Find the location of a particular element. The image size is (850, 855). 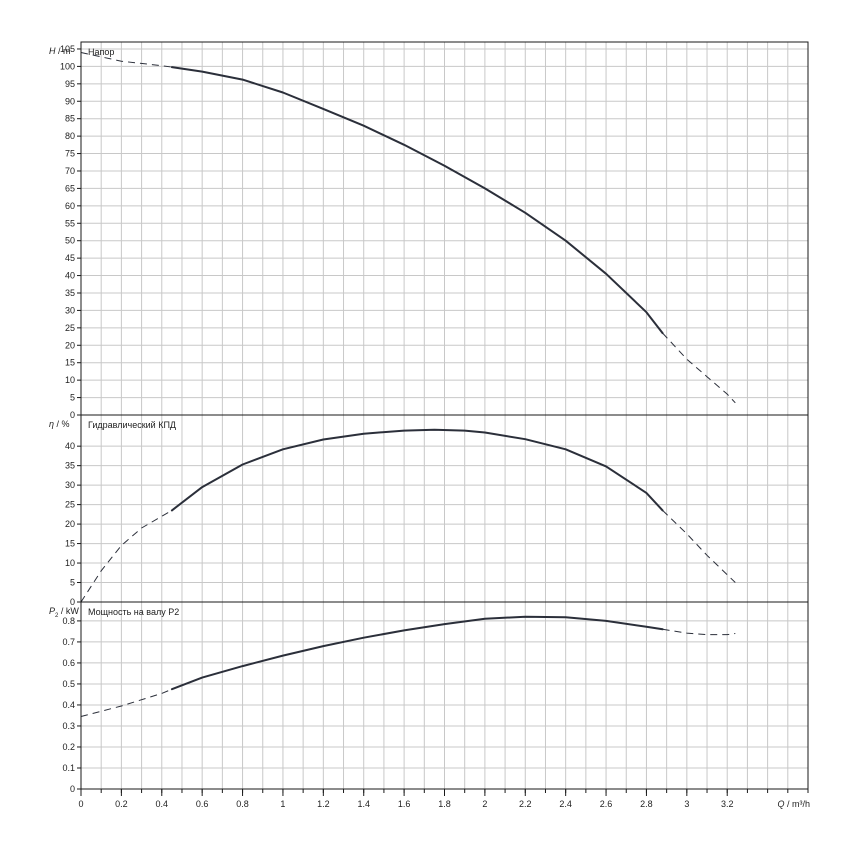

x-tick-label: 1.6 is located at coordinates (404, 804).